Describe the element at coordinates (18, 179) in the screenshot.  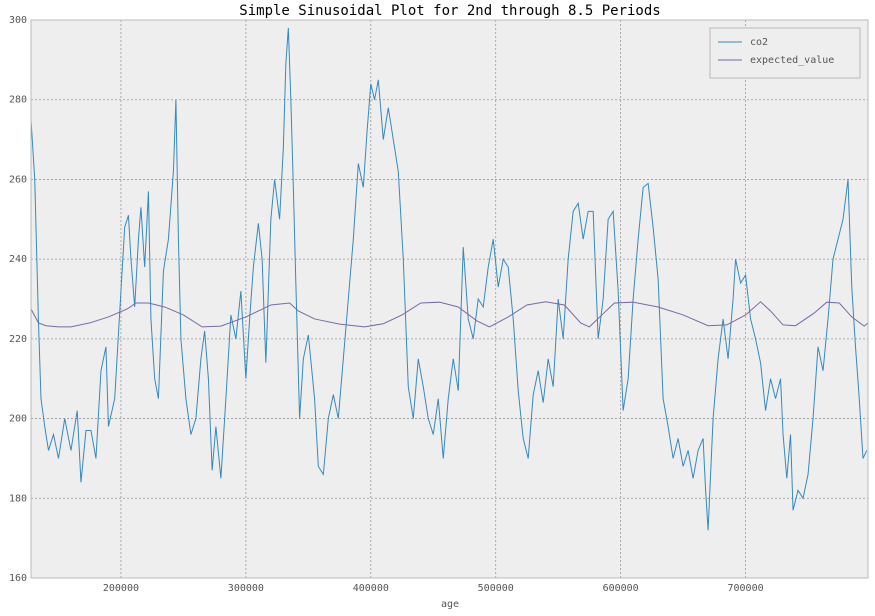
I see `y-tick-label: 260` at that location.